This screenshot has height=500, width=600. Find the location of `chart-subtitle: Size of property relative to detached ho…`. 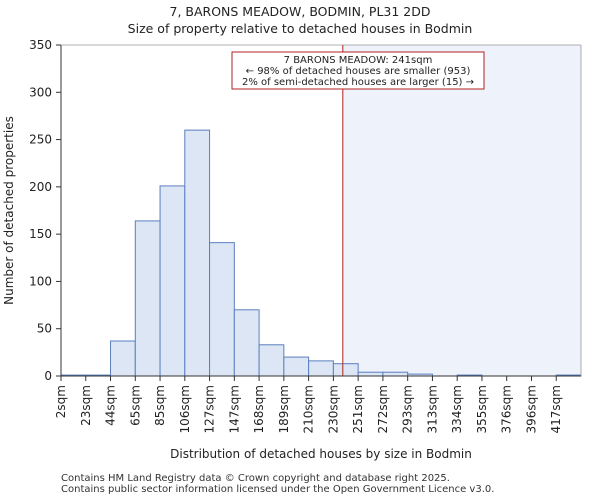

chart-subtitle: Size of property relative to detached ho… is located at coordinates (300, 28).